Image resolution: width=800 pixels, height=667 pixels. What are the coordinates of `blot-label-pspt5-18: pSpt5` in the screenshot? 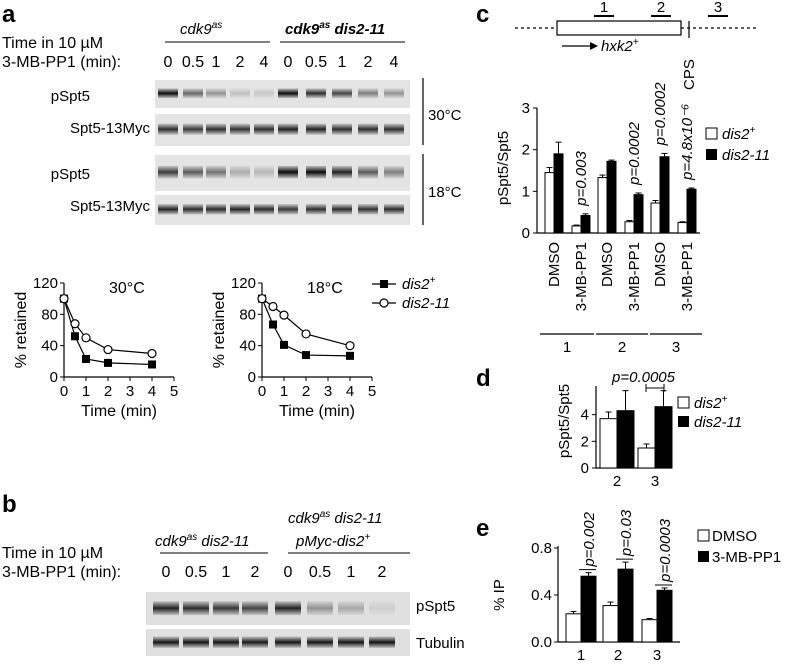 It's located at (70, 174).